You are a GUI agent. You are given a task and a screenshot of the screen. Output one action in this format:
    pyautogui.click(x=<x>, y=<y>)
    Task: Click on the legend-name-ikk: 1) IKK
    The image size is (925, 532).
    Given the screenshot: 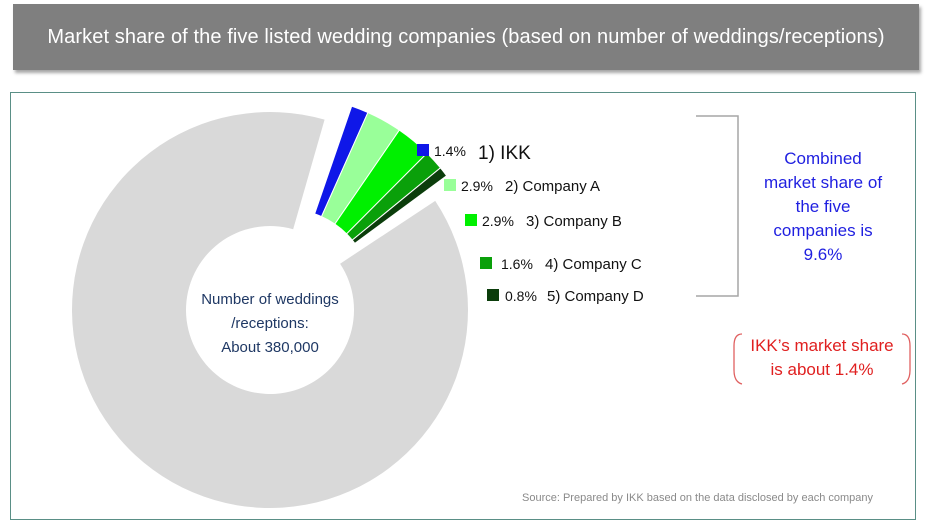 What is the action you would take?
    pyautogui.click(x=504, y=153)
    